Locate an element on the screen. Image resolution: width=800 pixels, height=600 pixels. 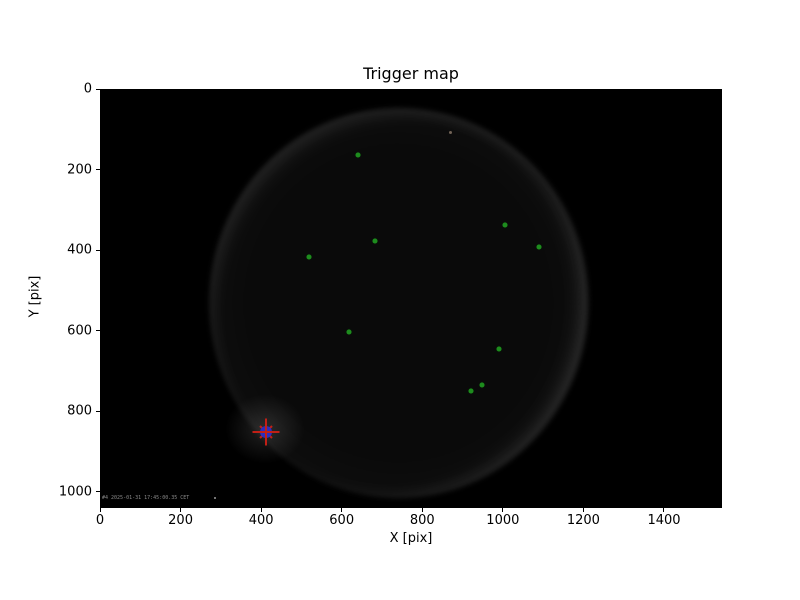
trigger-plus-v is located at coordinates (265, 432).